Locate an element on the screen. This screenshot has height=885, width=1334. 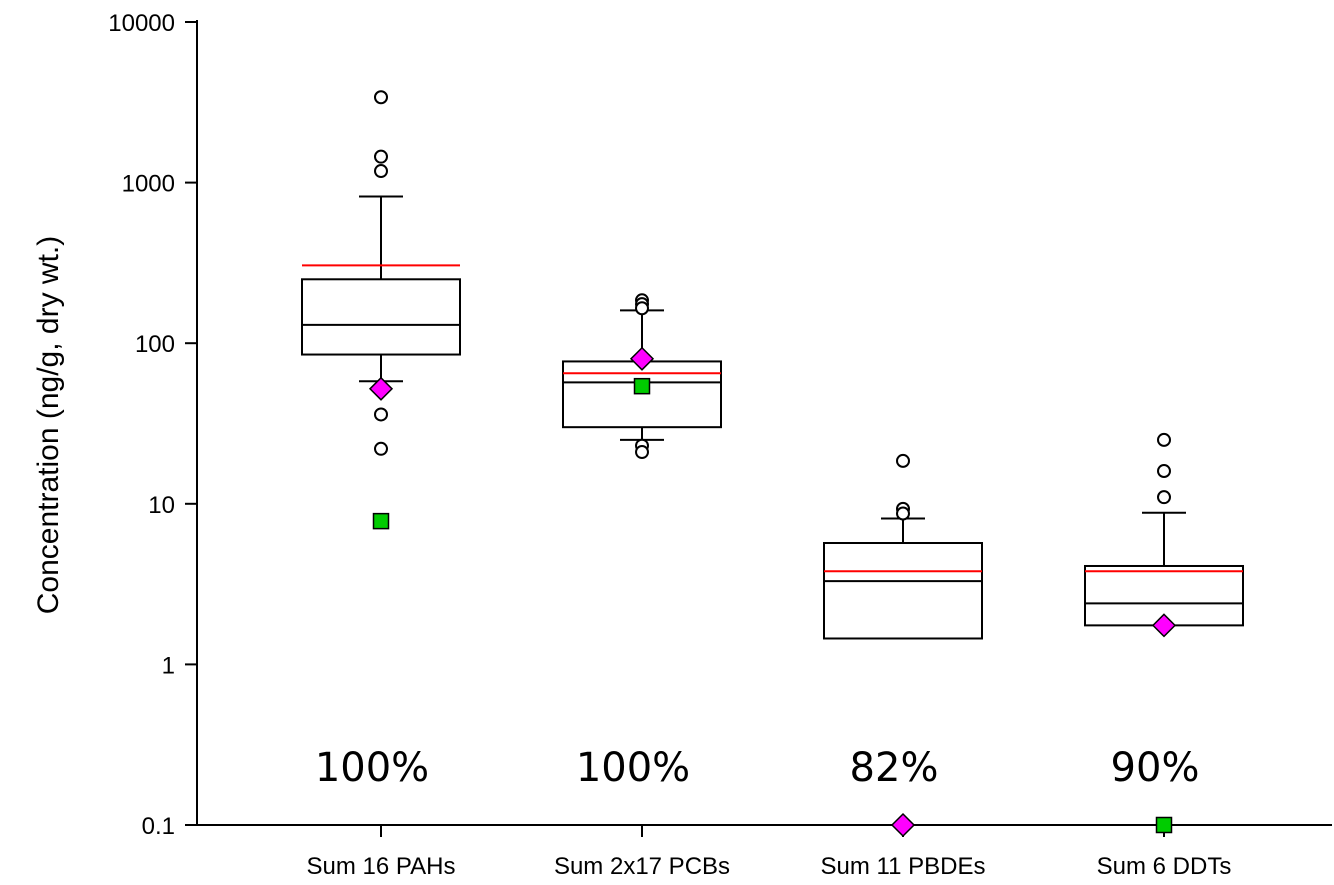
percent-label: 82% is located at coordinates (894, 768).